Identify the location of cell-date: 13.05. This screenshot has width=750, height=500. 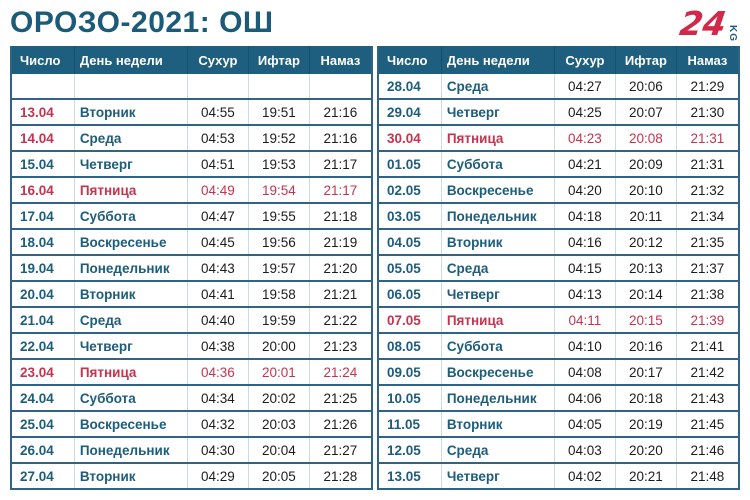
(410, 476).